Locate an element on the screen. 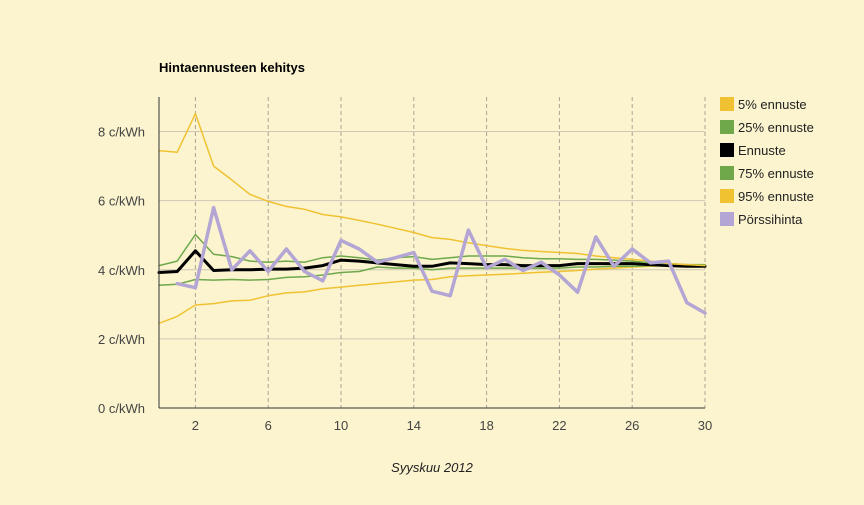 The image size is (864, 505). y-tick-label: 0 c/kWh is located at coordinates (121, 408).